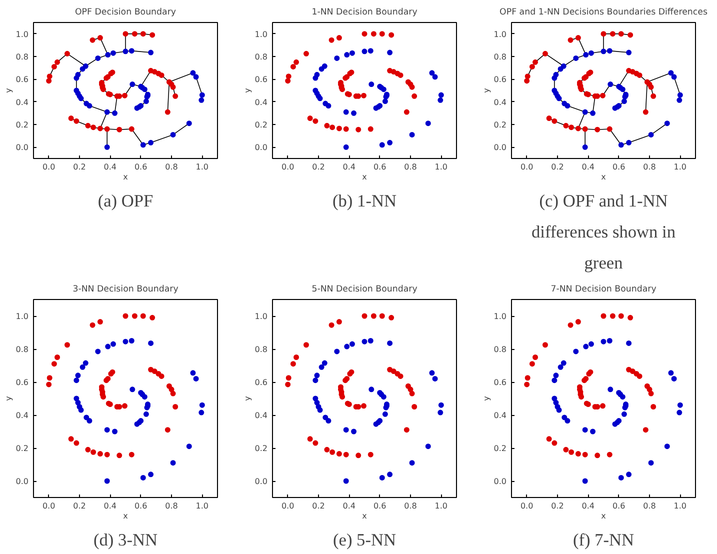 The width and height of the screenshot is (717, 554). Describe the element at coordinates (365, 289) in the screenshot. I see `chart-title: 5-NN Decision Boundary` at that location.